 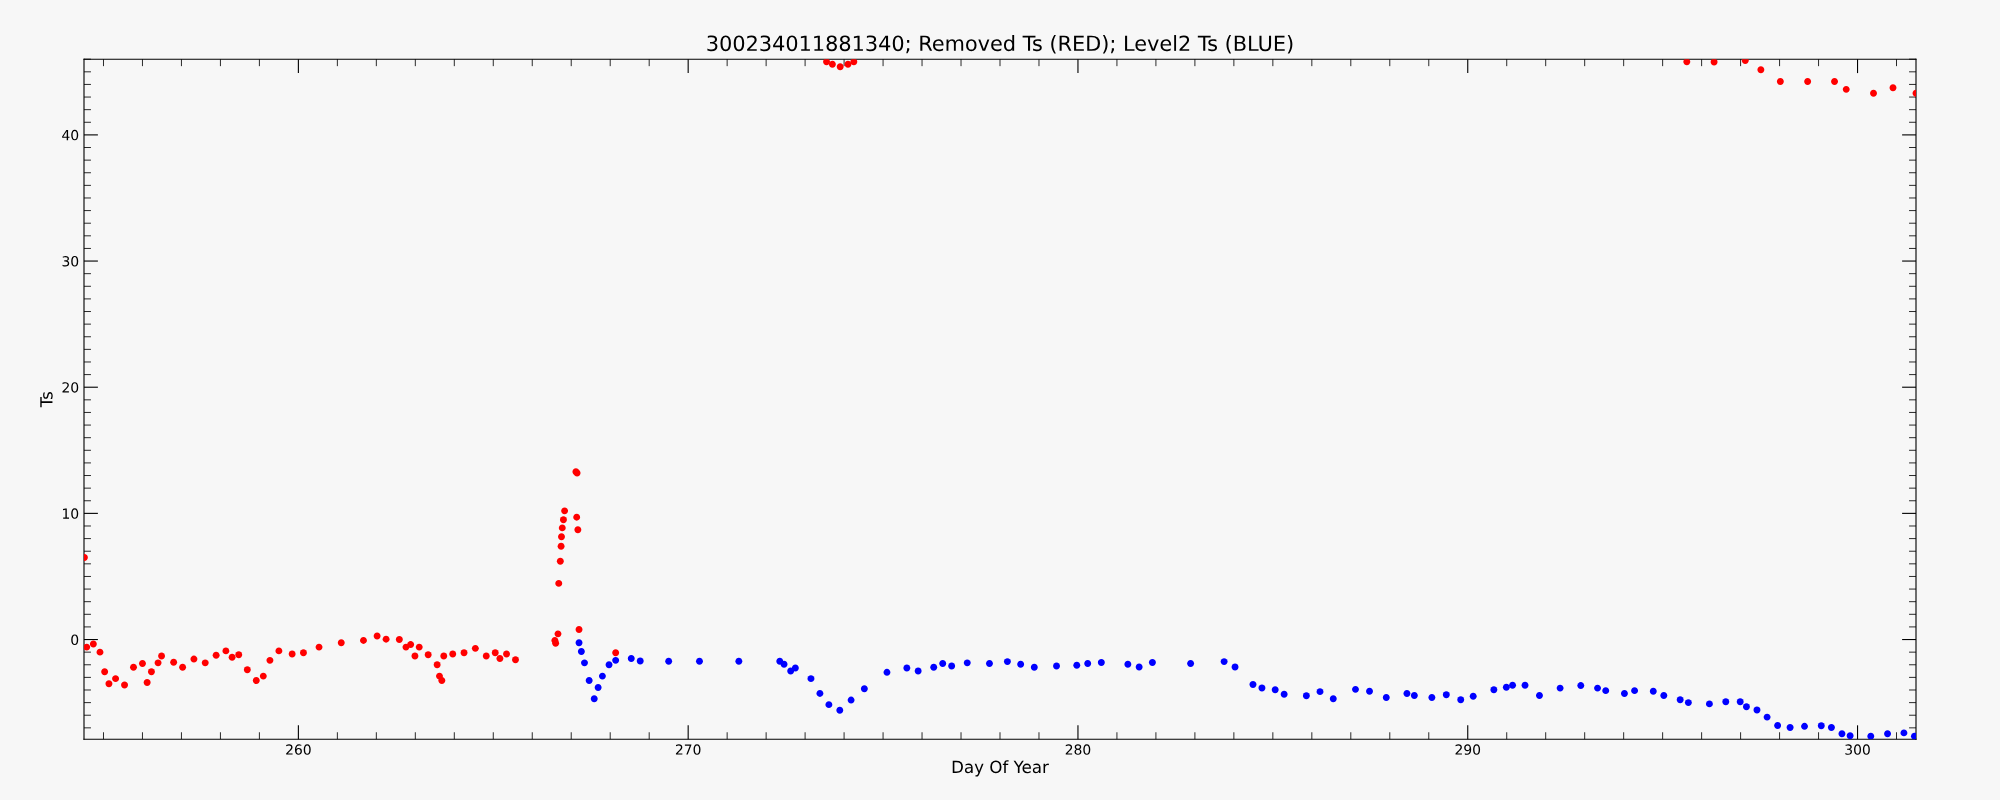 What do you see at coordinates (1857, 749) in the screenshot?
I see `x-tick-label: 300` at bounding box center [1857, 749].